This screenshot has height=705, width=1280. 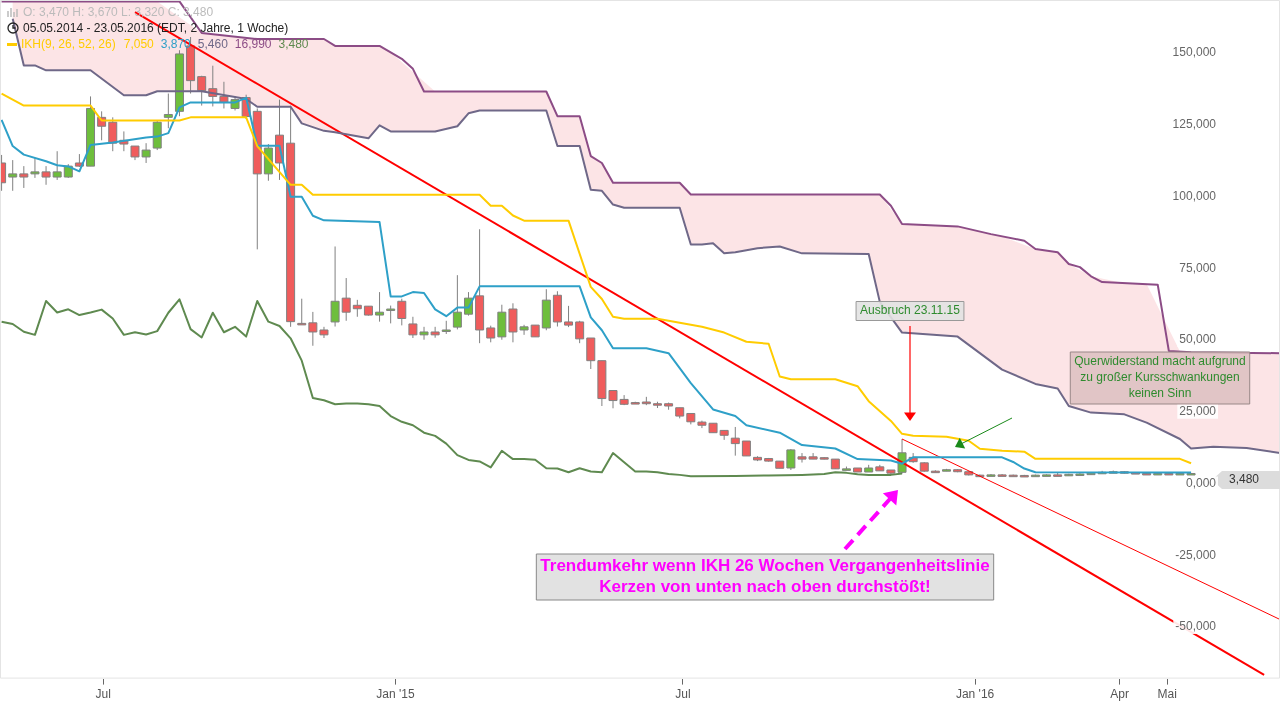 What do you see at coordinates (1201, 482) in the screenshot?
I see `y-tick-label: 0,000` at bounding box center [1201, 482].